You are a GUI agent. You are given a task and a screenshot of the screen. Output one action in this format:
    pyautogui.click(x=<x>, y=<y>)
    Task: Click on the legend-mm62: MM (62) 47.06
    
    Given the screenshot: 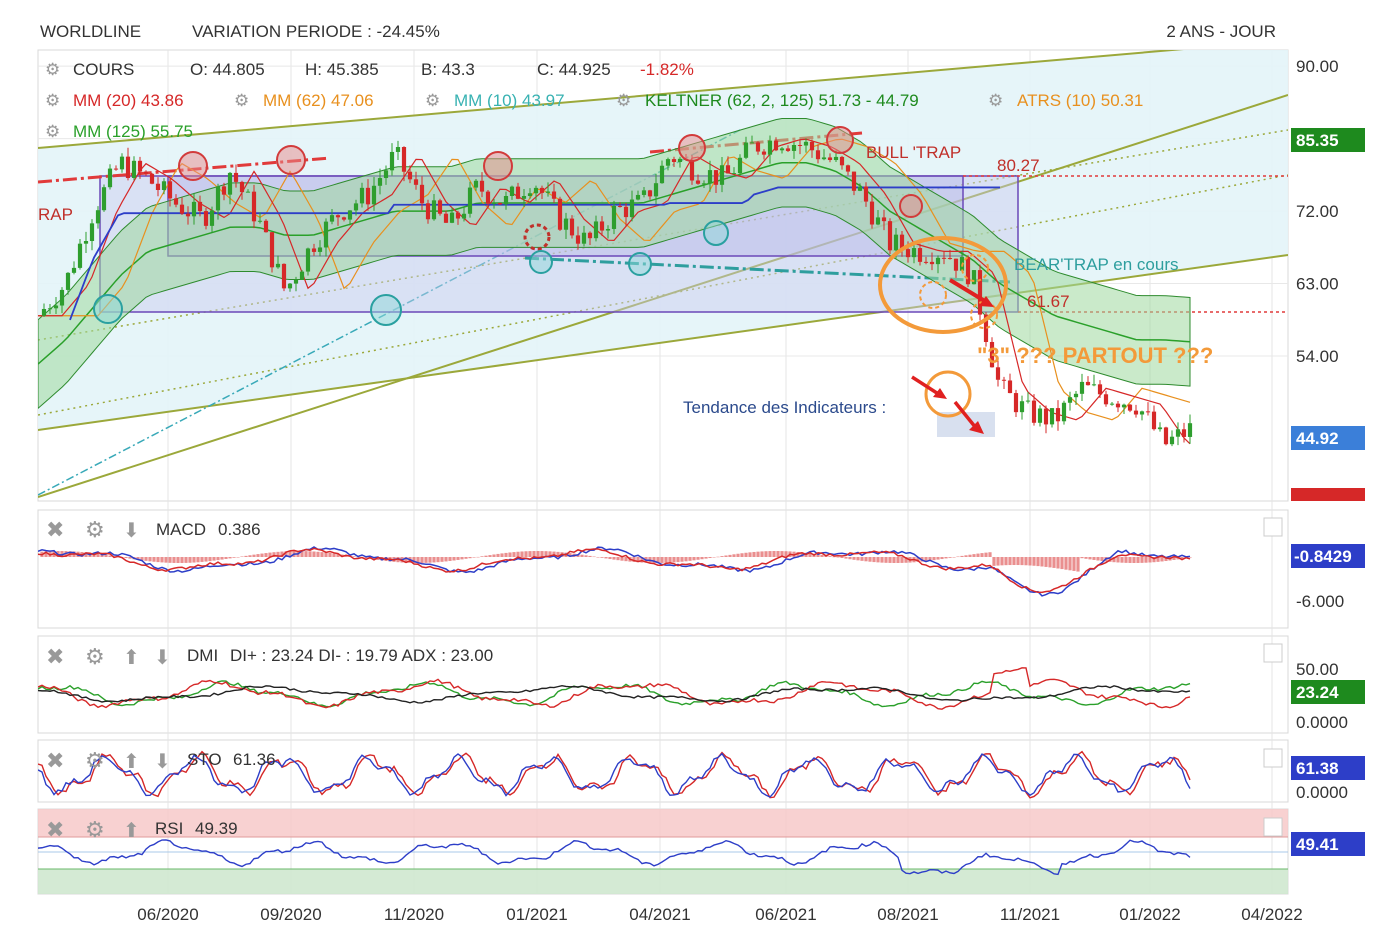 What is the action you would take?
    pyautogui.click(x=318, y=100)
    